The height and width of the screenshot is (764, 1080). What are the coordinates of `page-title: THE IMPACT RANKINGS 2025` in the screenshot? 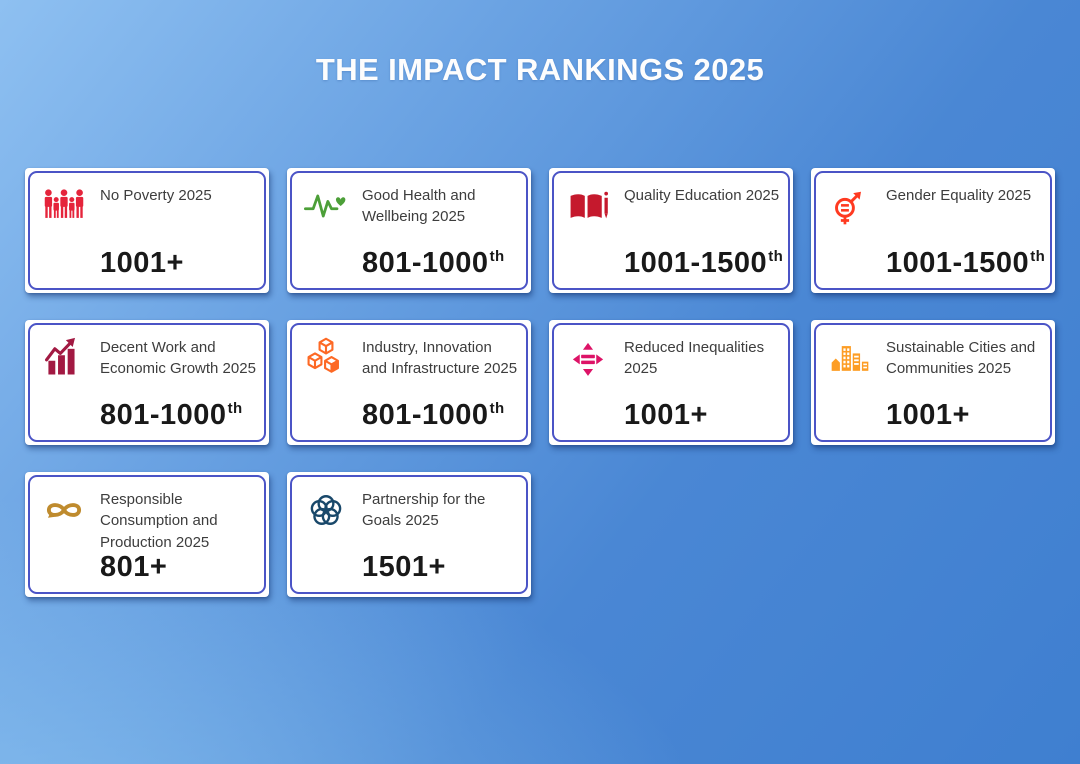 It's located at (540, 69).